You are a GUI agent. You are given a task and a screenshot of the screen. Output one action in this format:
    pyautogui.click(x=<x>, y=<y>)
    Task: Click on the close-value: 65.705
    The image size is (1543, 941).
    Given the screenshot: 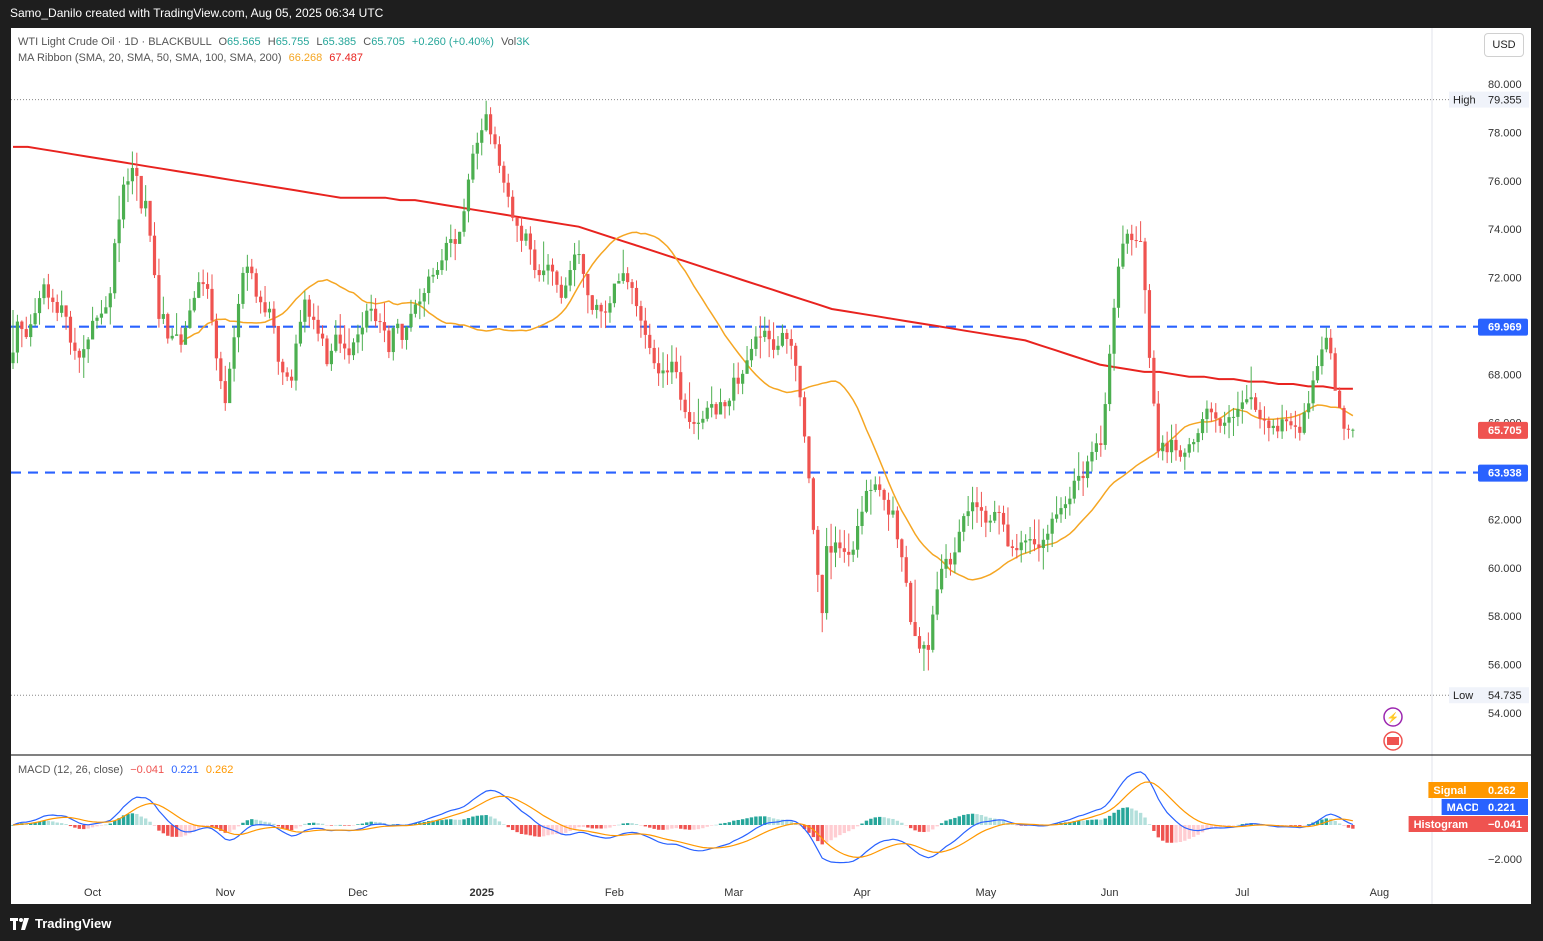 What is the action you would take?
    pyautogui.click(x=388, y=42)
    